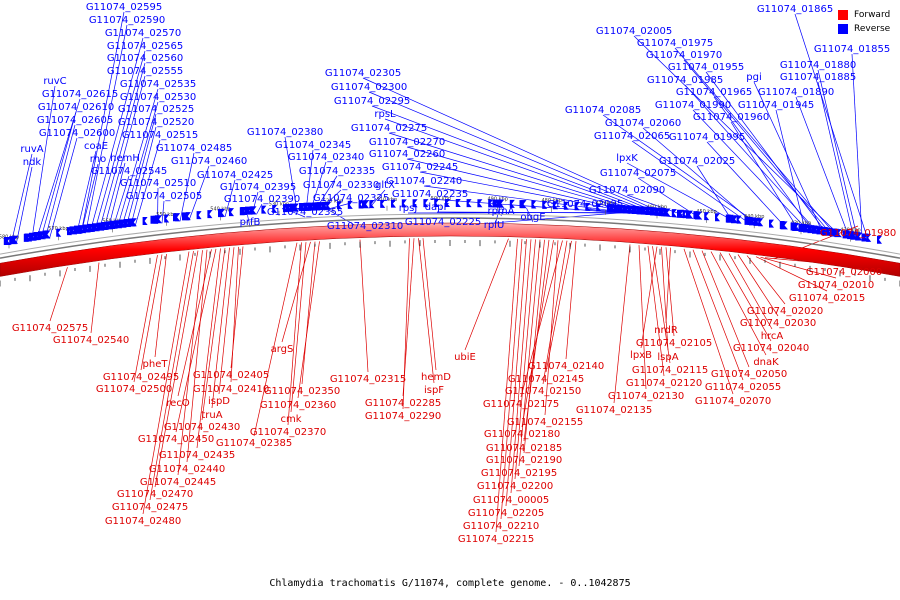 This screenshot has width=900, height=600. Describe the element at coordinates (302, 391) in the screenshot. I see `forward-gene-label: G11074_02350` at that location.